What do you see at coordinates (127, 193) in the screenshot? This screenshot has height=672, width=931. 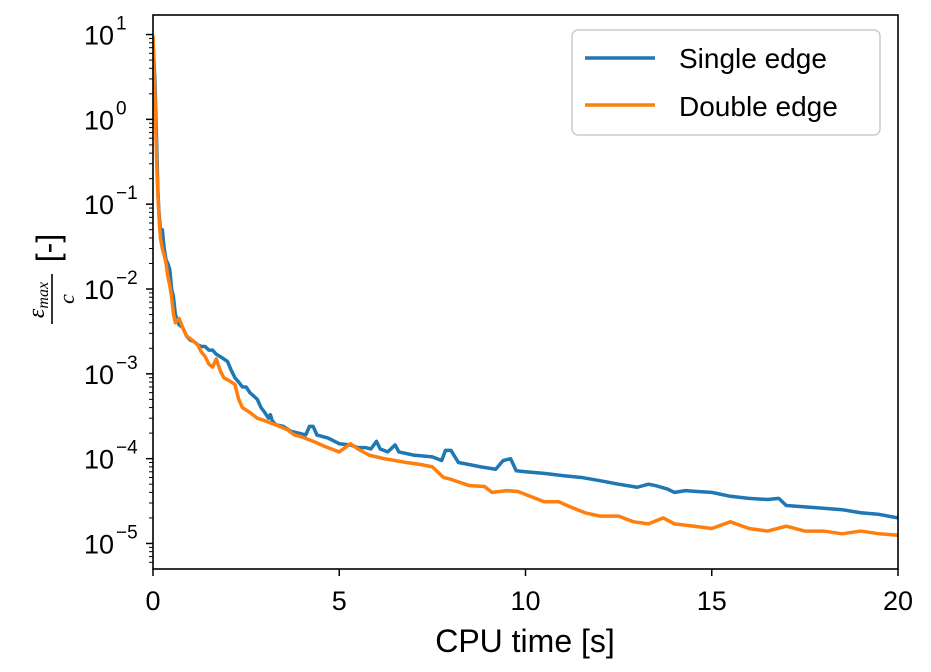 I see `y-tick-exponent: −1` at bounding box center [127, 193].